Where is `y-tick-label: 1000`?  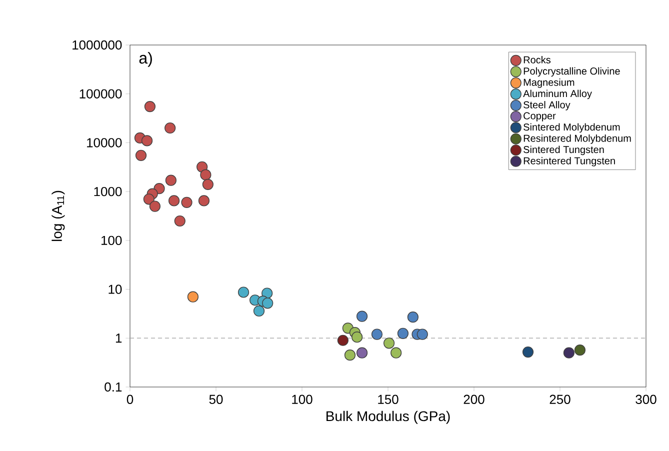 y-tick-label: 1000 is located at coordinates (108, 191).